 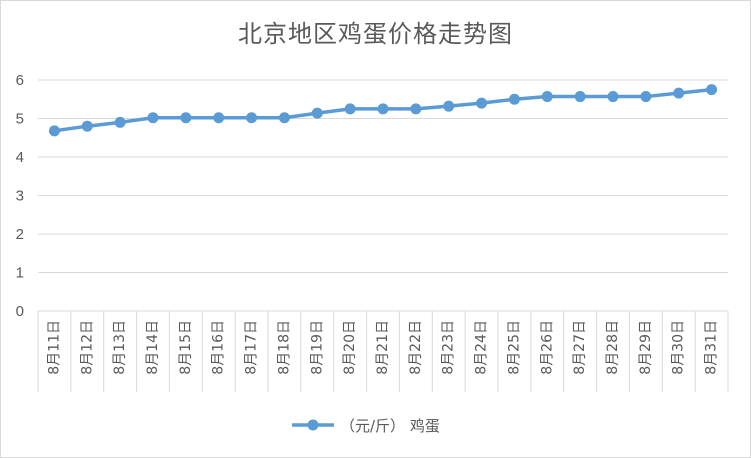 What do you see at coordinates (153, 347) in the screenshot?
I see `x-tick-label: 8月14日` at bounding box center [153, 347].